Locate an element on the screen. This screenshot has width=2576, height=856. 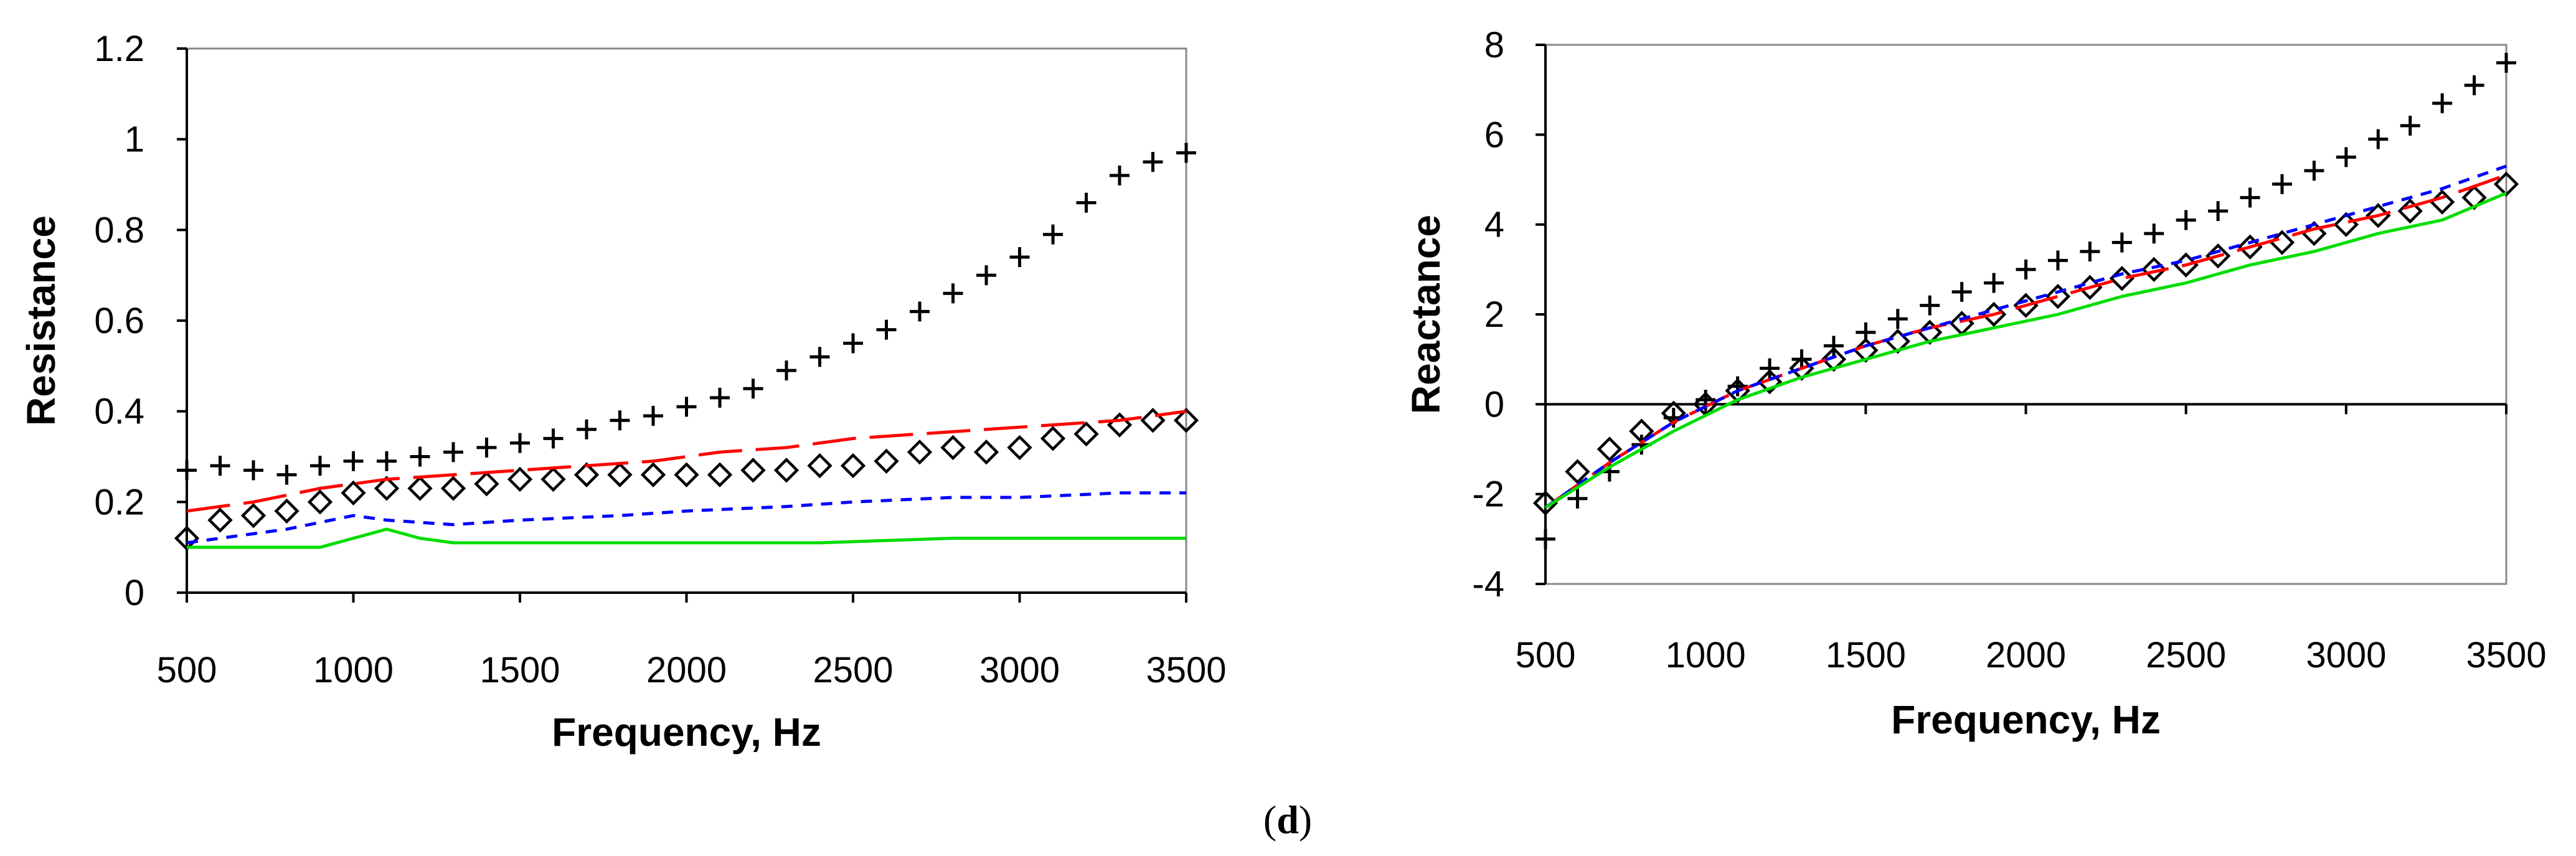
y-tick-label: -2 is located at coordinates (1488, 494).